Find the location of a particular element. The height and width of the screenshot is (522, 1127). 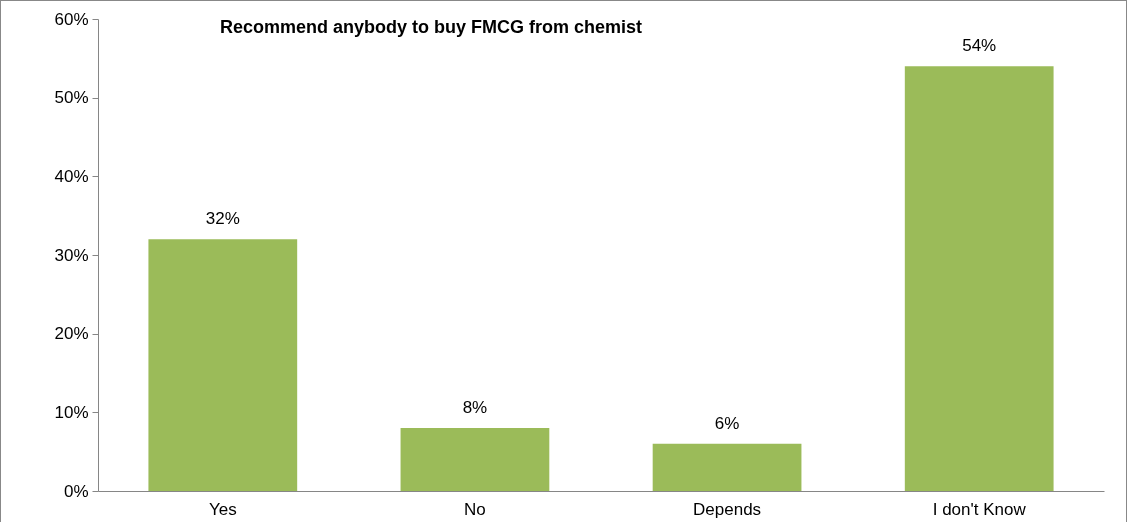

data-label: 6% is located at coordinates (727, 423).